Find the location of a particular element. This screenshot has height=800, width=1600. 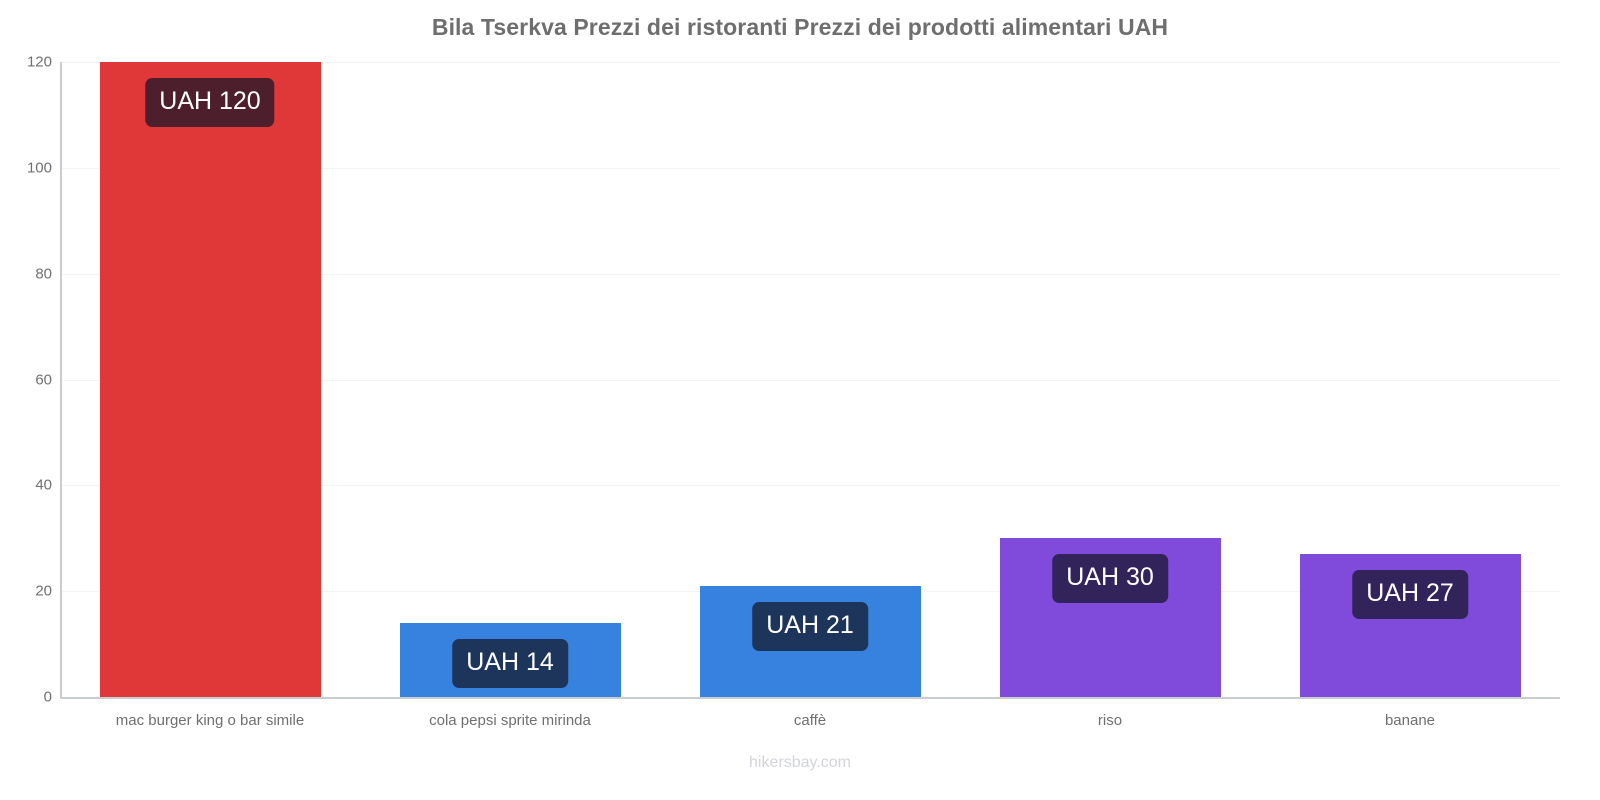

footer-credit: hikersbay.com is located at coordinates (800, 762).